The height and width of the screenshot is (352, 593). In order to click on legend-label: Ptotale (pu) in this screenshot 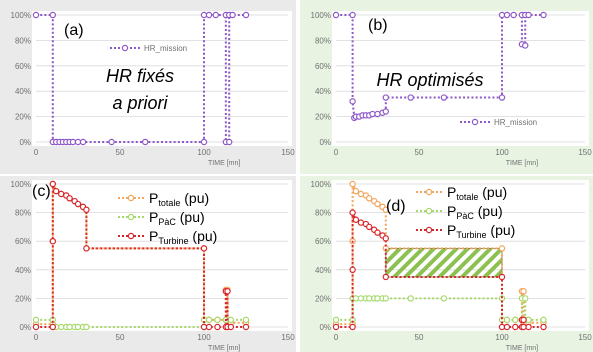, I will do `click(179, 199)`.